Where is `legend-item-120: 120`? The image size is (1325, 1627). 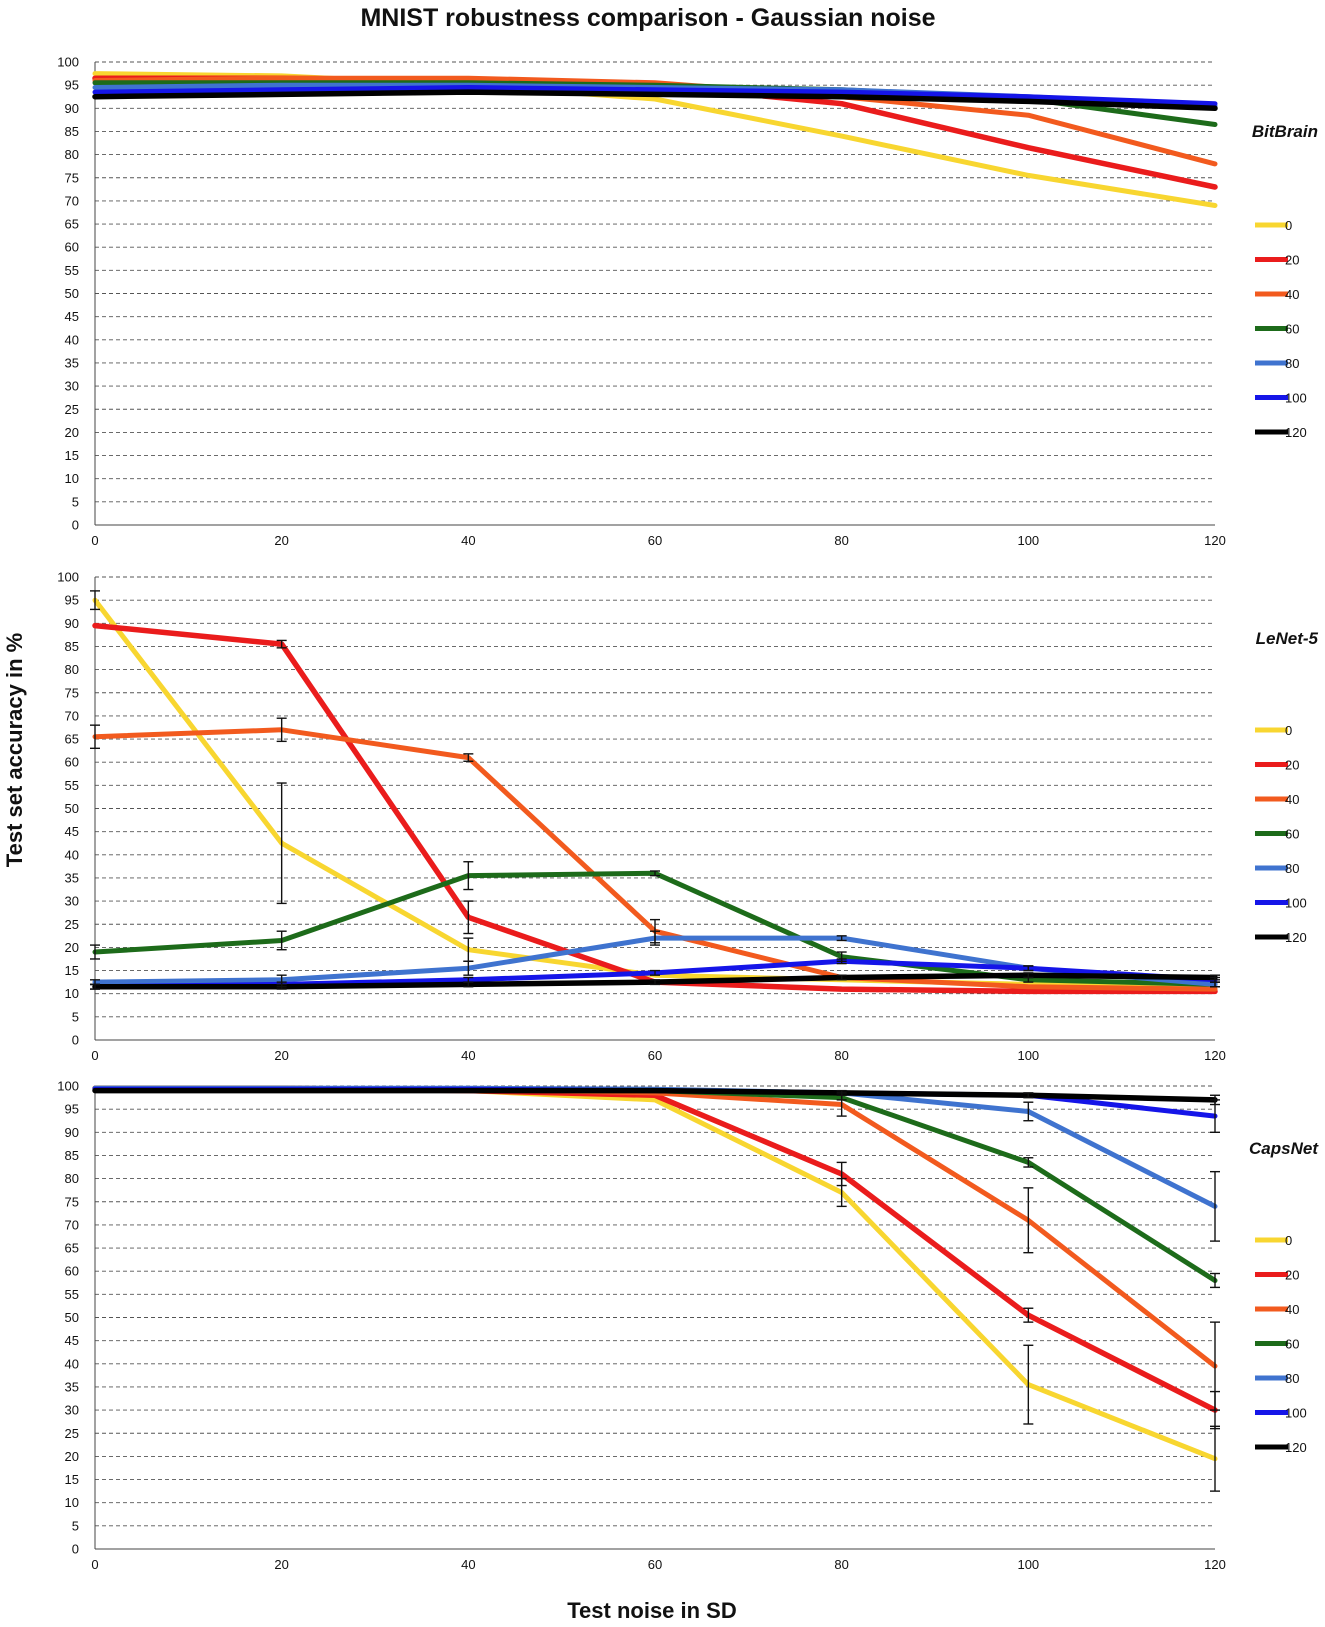
legend-item-120: 120 is located at coordinates (1281, 432).